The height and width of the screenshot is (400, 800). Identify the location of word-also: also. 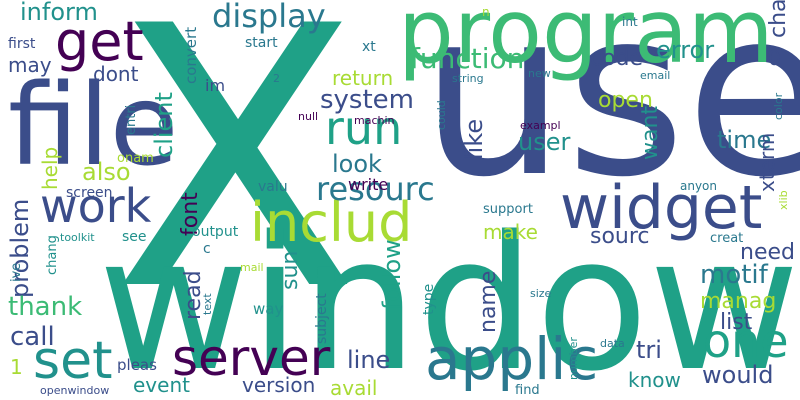
(106, 172).